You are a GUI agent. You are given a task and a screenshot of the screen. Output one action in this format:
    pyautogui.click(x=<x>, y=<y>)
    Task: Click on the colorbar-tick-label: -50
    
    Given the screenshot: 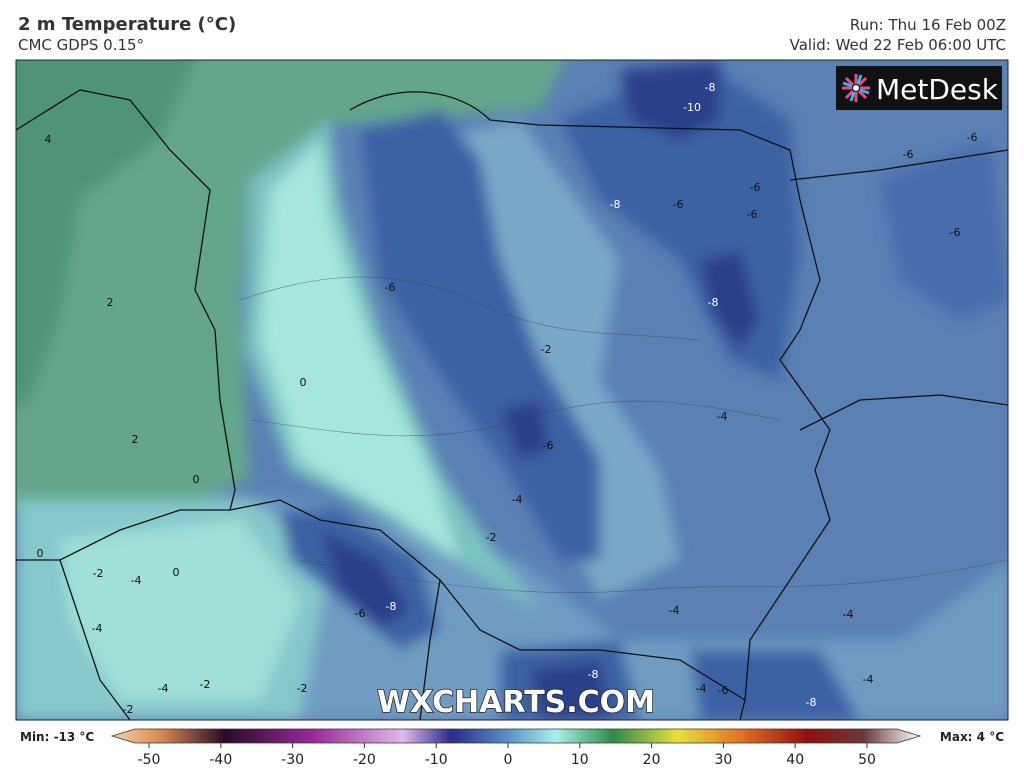 What is the action you would take?
    pyautogui.click(x=149, y=760)
    